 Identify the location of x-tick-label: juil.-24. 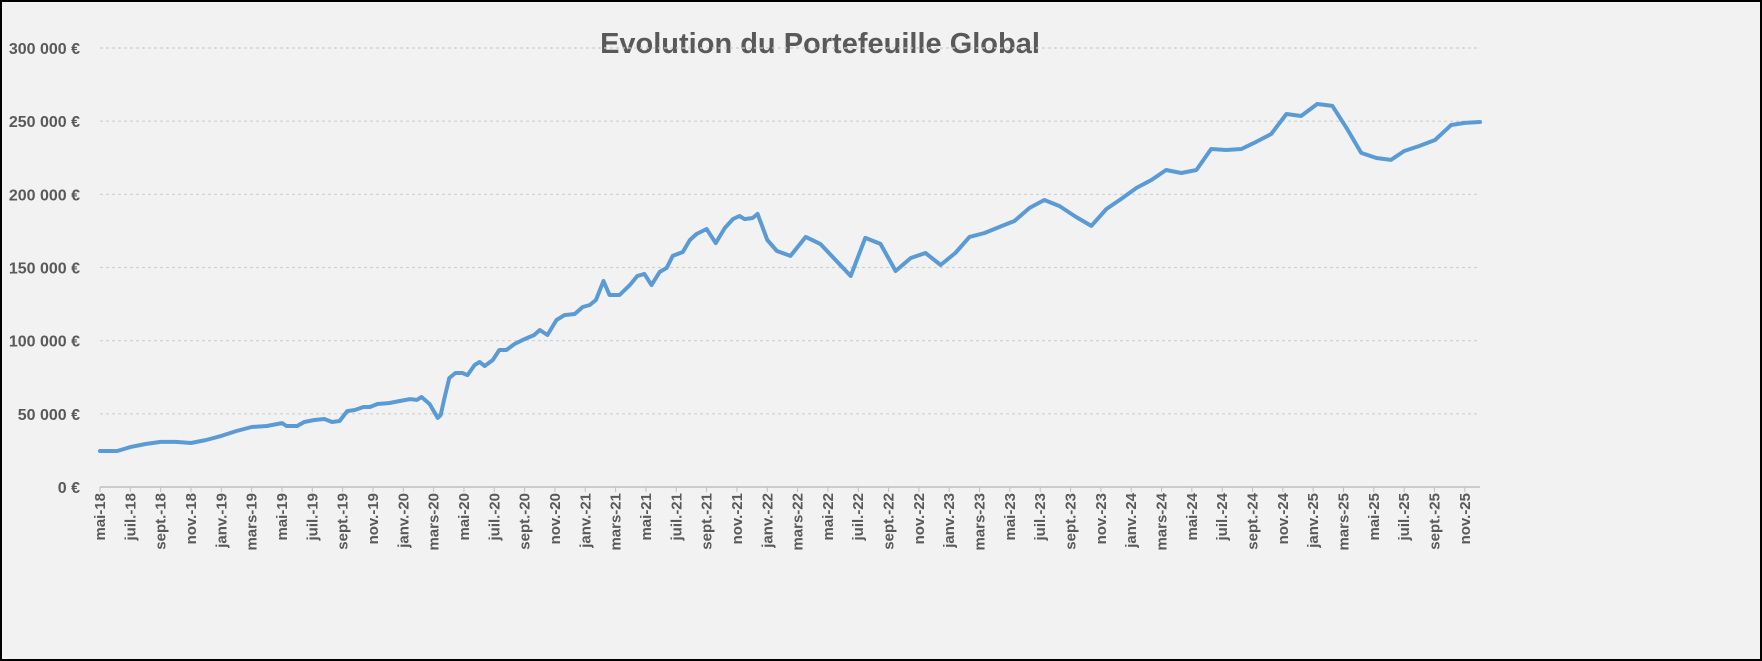
(1222, 516).